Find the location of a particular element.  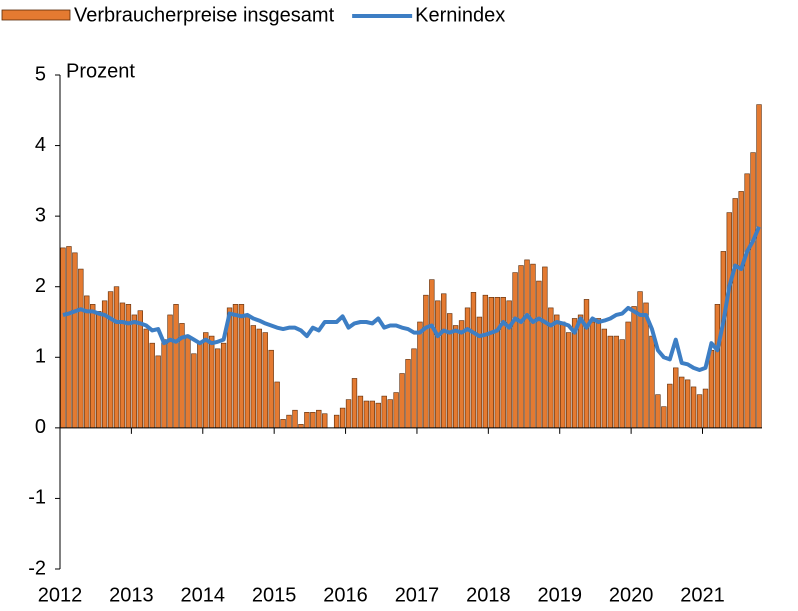

x-tick-label: 2014 is located at coordinates (203, 595).